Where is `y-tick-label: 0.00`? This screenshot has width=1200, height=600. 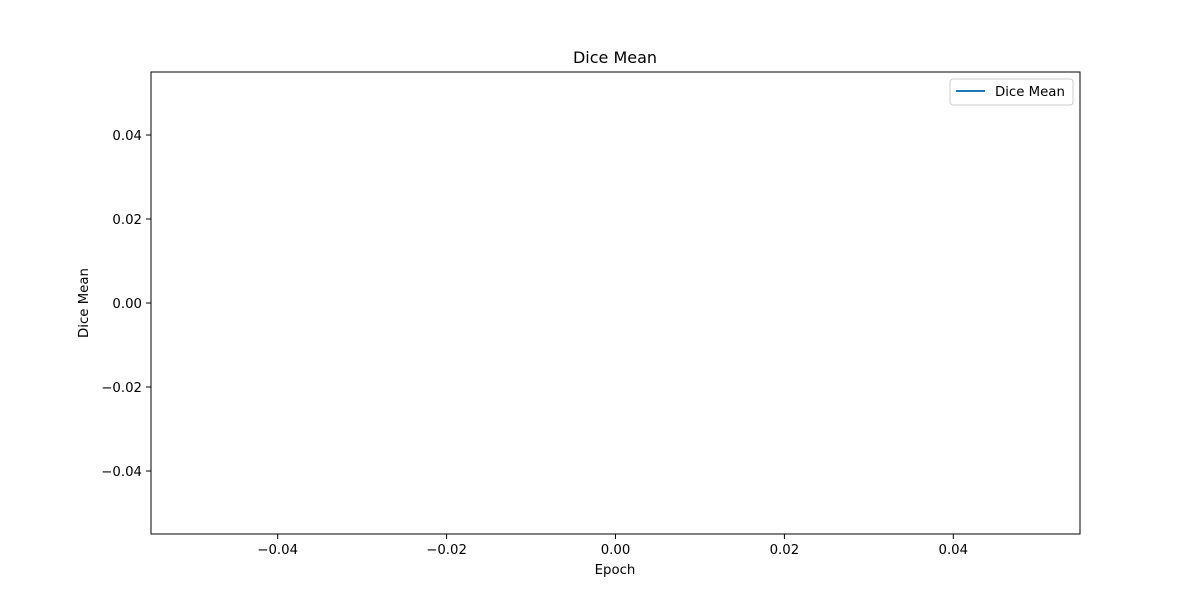 y-tick-label: 0.00 is located at coordinates (127, 304).